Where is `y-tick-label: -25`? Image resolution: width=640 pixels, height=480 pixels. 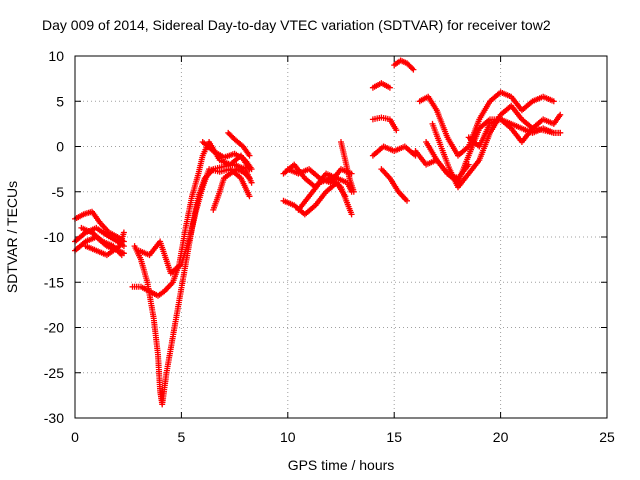
y-tick-label: -25 is located at coordinates (54, 373).